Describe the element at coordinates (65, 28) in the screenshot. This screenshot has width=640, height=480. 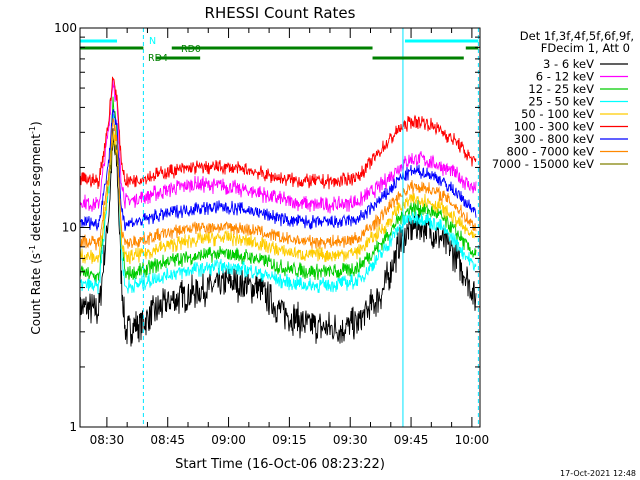
I see `y-tick-label-0: 100` at that location.